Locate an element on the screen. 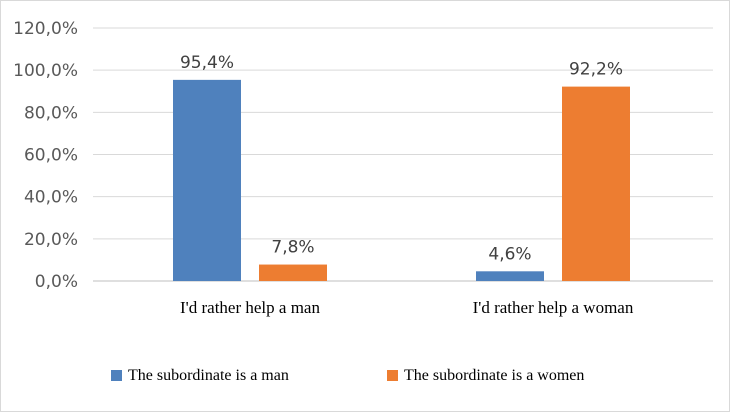  x-category-label: I'd rather help a man is located at coordinates (250, 307).